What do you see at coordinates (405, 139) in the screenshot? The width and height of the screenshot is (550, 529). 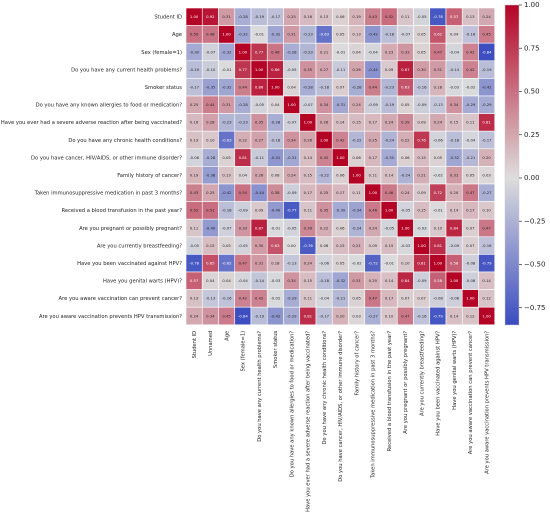 I see `cell-value-label: 0.22` at bounding box center [405, 139].